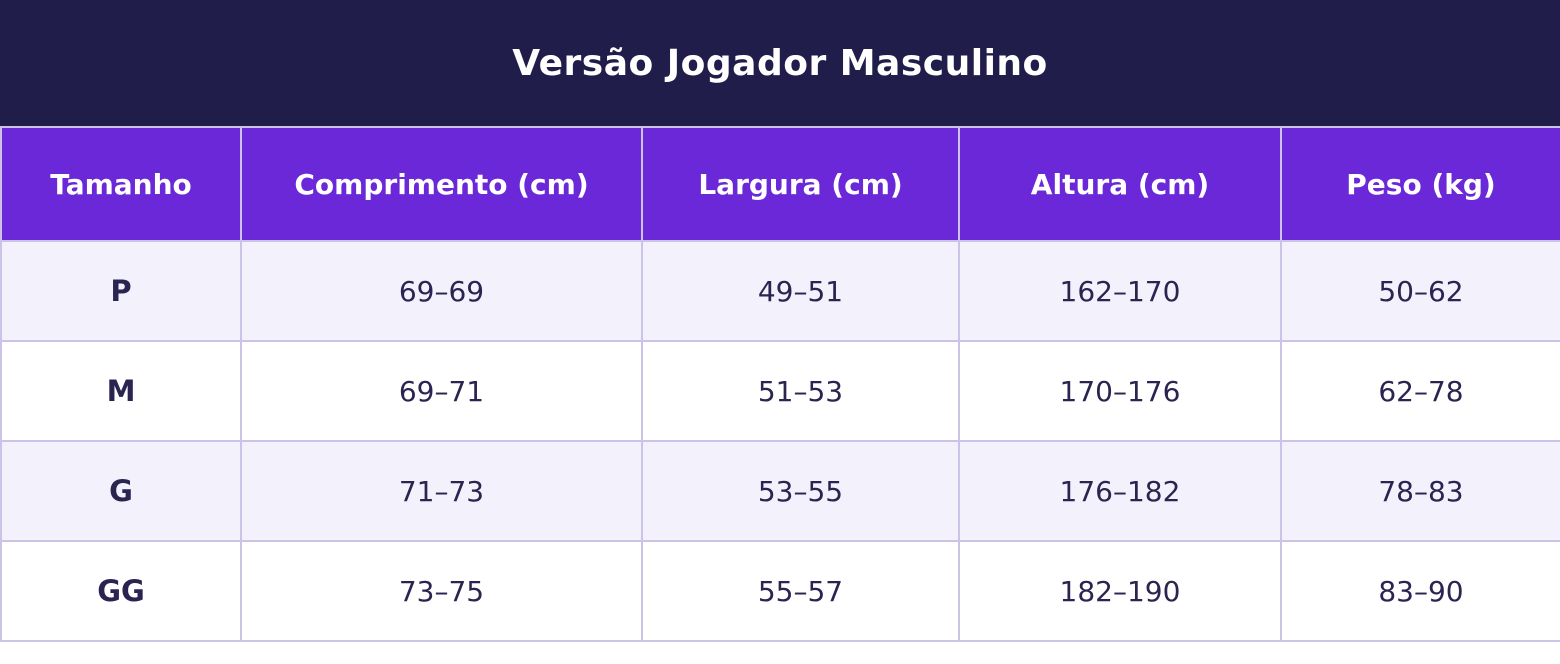 Image resolution: width=1560 pixels, height=664 pixels. I want to click on value-cell: 55–57, so click(800, 591).